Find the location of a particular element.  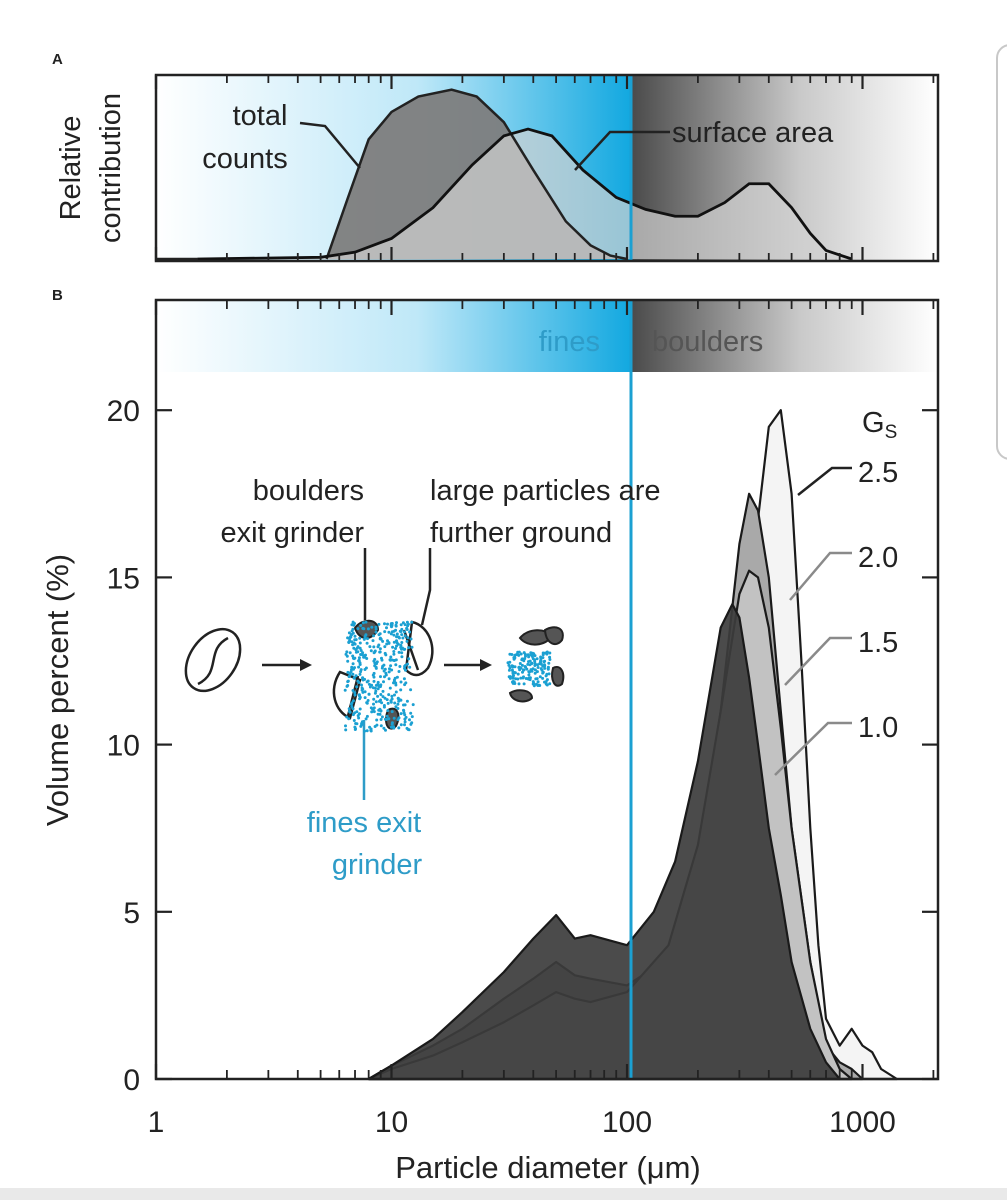

total-counts-label-line1: total is located at coordinates (260, 116).